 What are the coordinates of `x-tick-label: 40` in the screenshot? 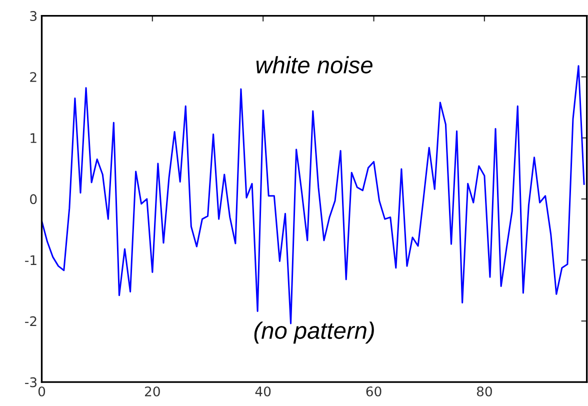 It's located at (263, 391).